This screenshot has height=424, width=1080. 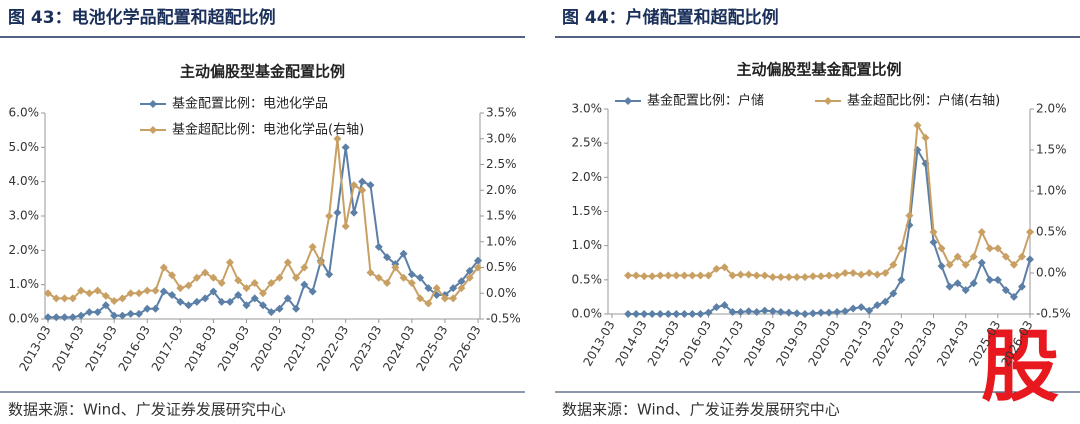 What do you see at coordinates (299, 348) in the screenshot?
I see `x-tick-label: 2021-03` at bounding box center [299, 348].